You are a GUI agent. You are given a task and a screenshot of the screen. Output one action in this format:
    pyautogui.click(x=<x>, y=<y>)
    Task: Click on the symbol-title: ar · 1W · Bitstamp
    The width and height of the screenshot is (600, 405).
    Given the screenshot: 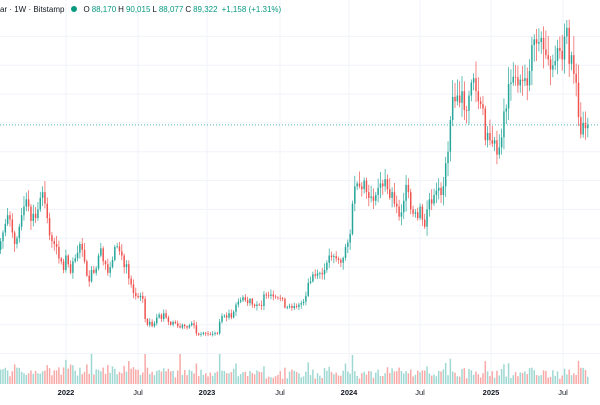 What is the action you would take?
    pyautogui.click(x=32, y=9)
    